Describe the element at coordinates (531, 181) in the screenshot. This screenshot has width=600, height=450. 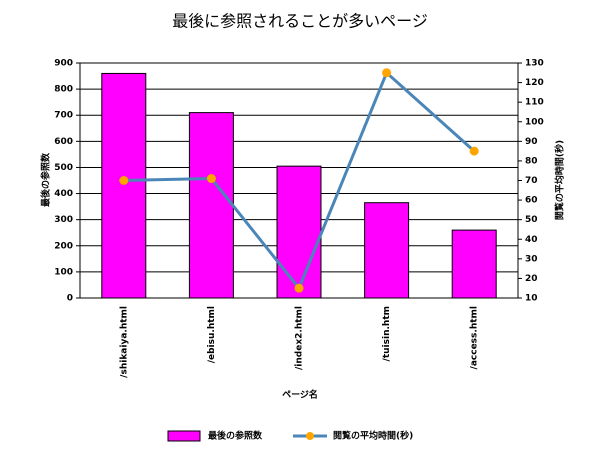
I see `y2-tick-label: 70` at that location.